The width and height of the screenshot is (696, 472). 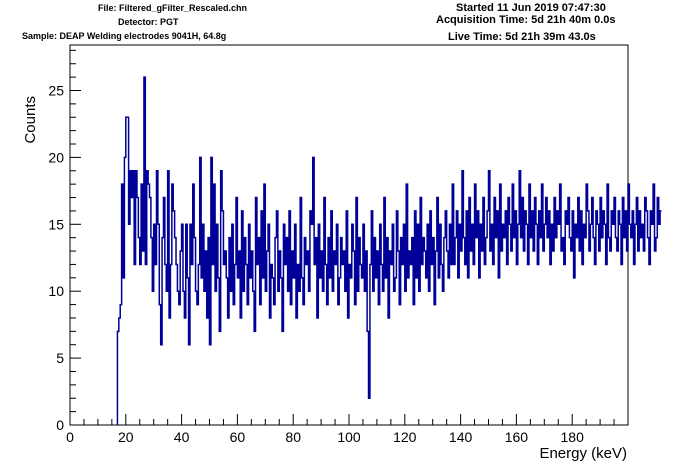 I want to click on y-tick-label: 5, so click(x=60, y=358).